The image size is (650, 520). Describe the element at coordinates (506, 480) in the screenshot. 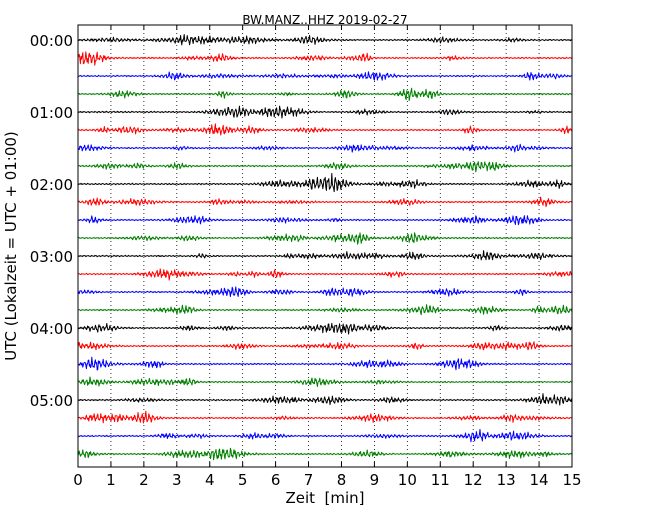

I see `x-tick-label: 13` at that location.